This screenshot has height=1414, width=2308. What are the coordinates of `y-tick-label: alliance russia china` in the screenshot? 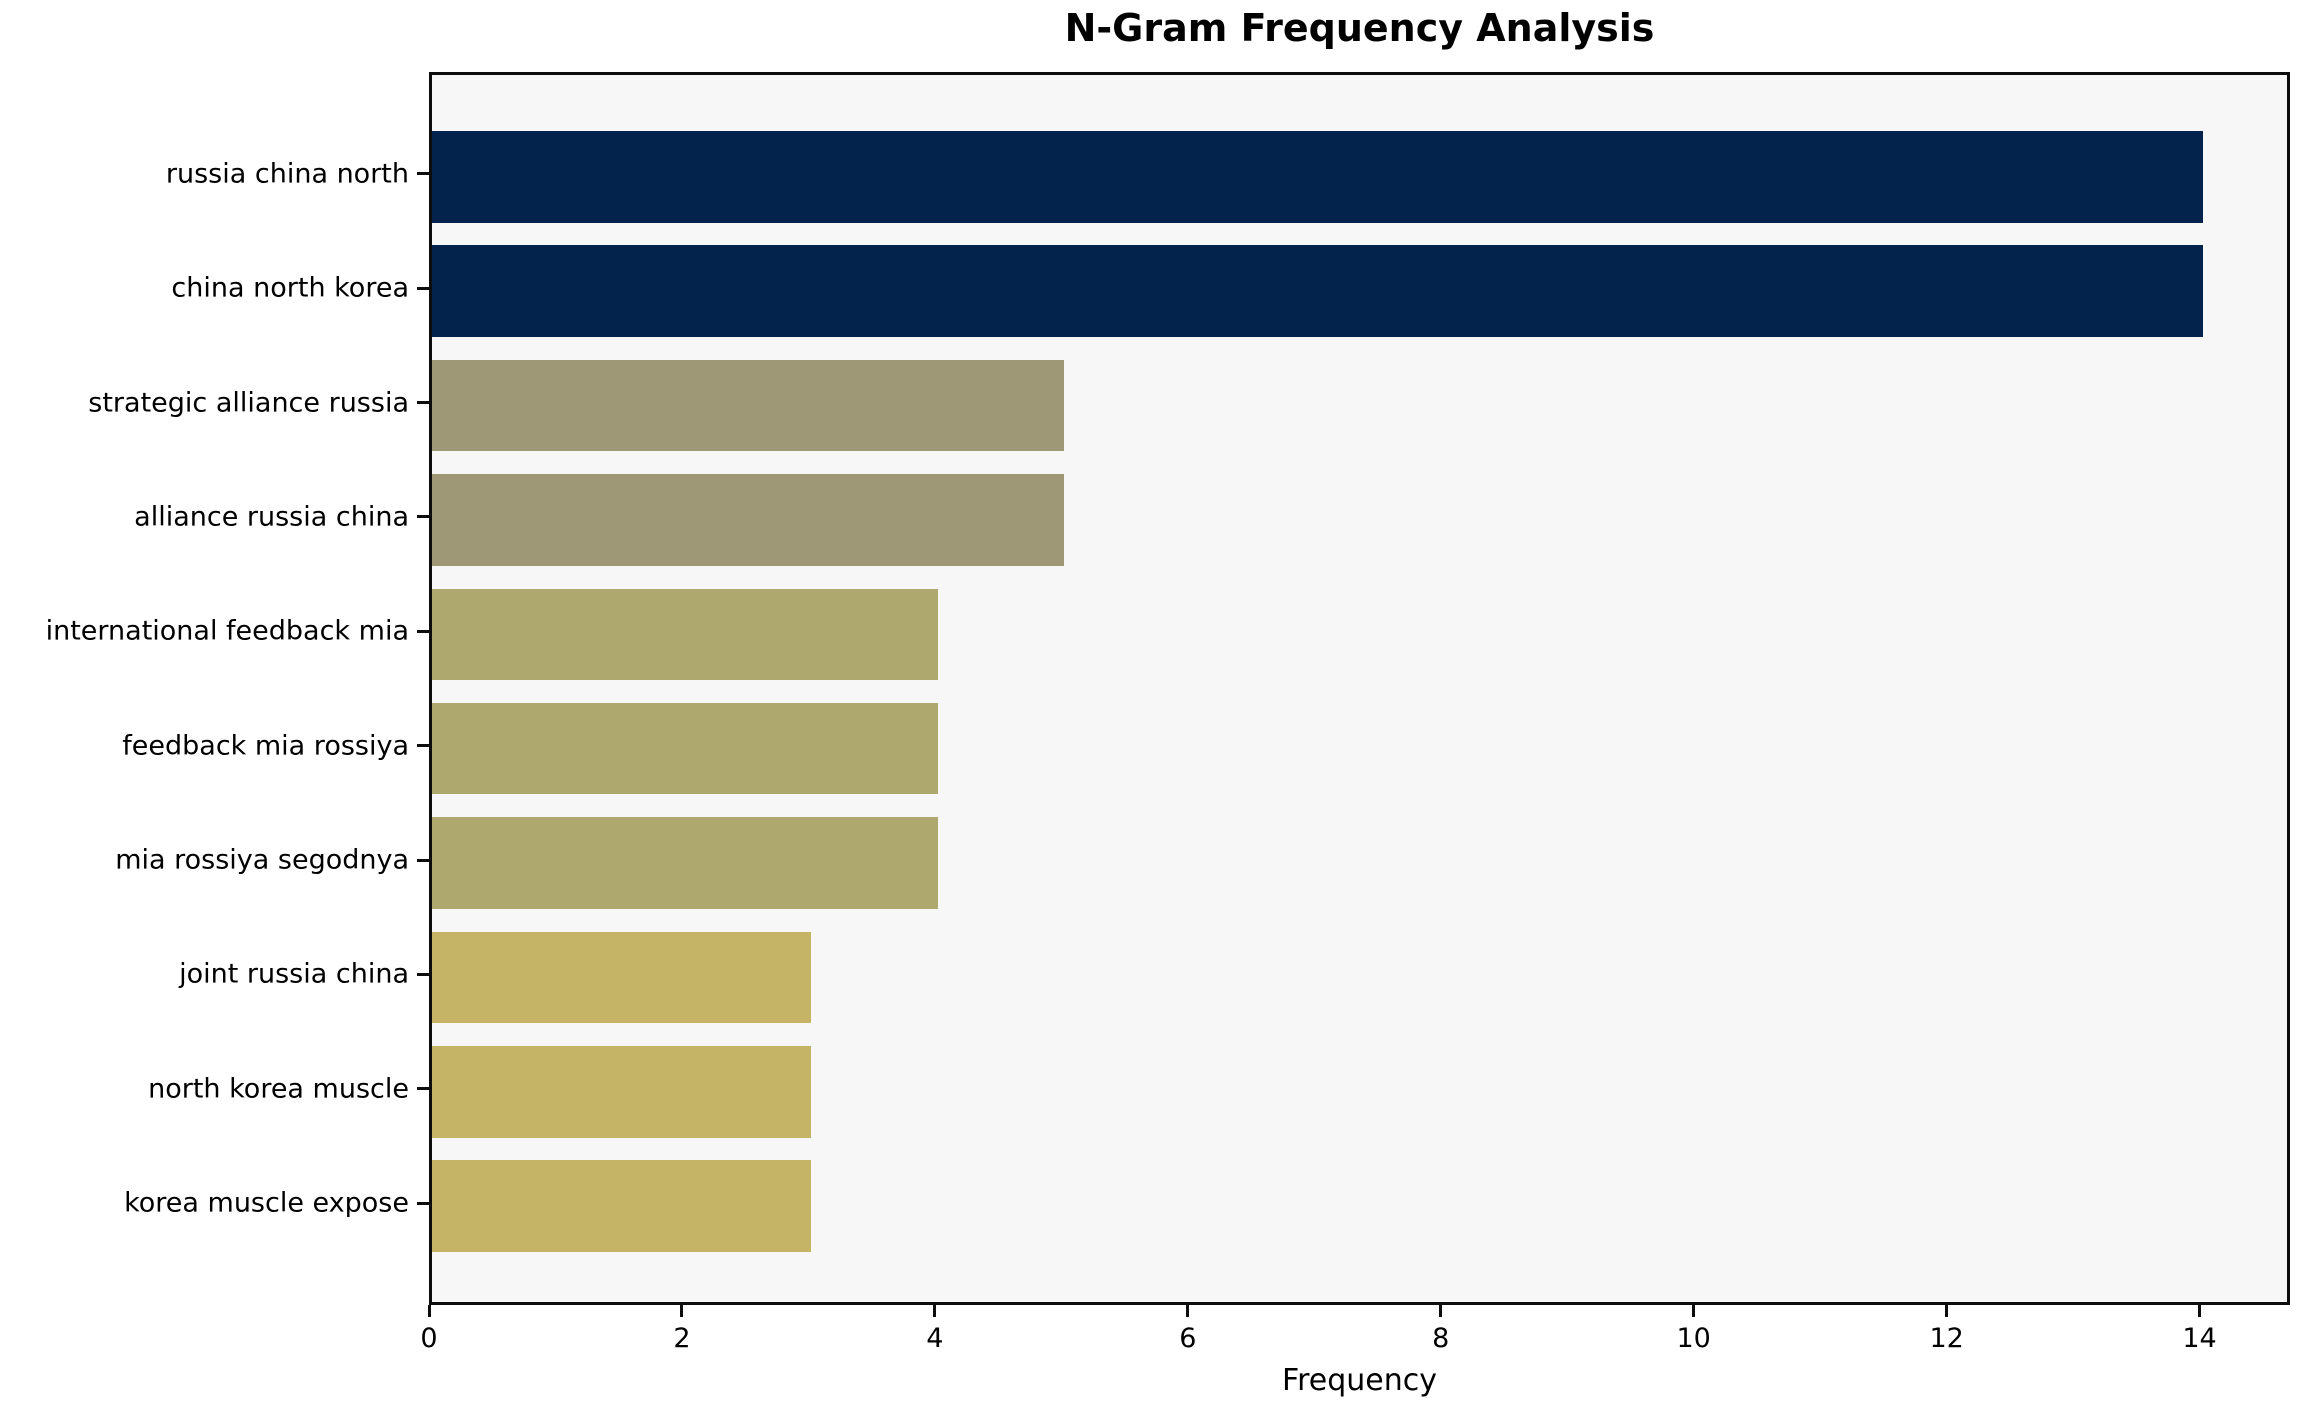 It's located at (271, 517).